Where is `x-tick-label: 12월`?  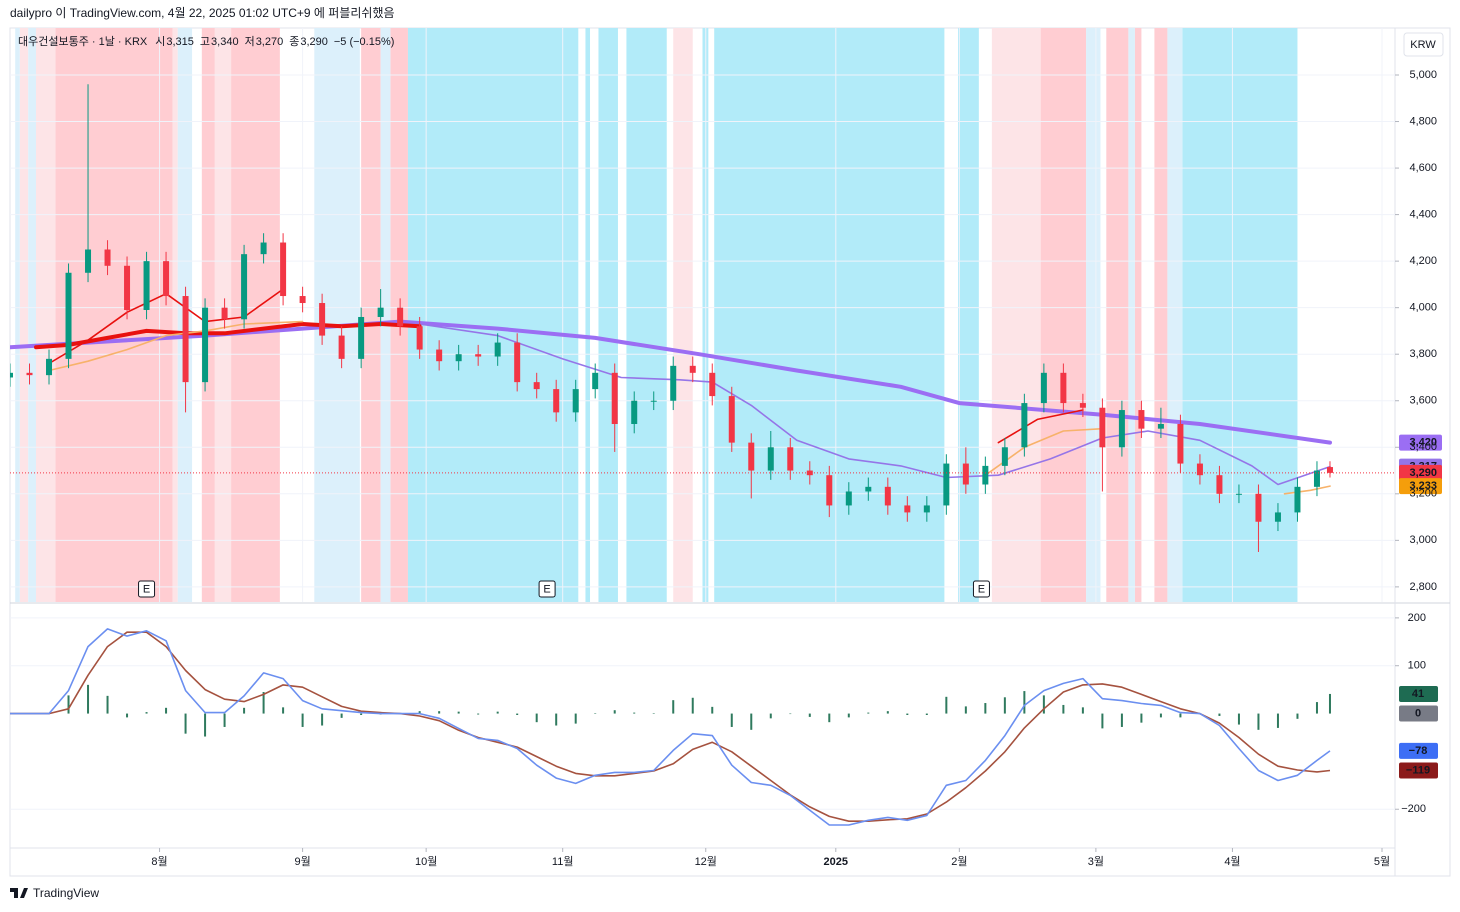 x-tick-label: 12월 is located at coordinates (706, 861).